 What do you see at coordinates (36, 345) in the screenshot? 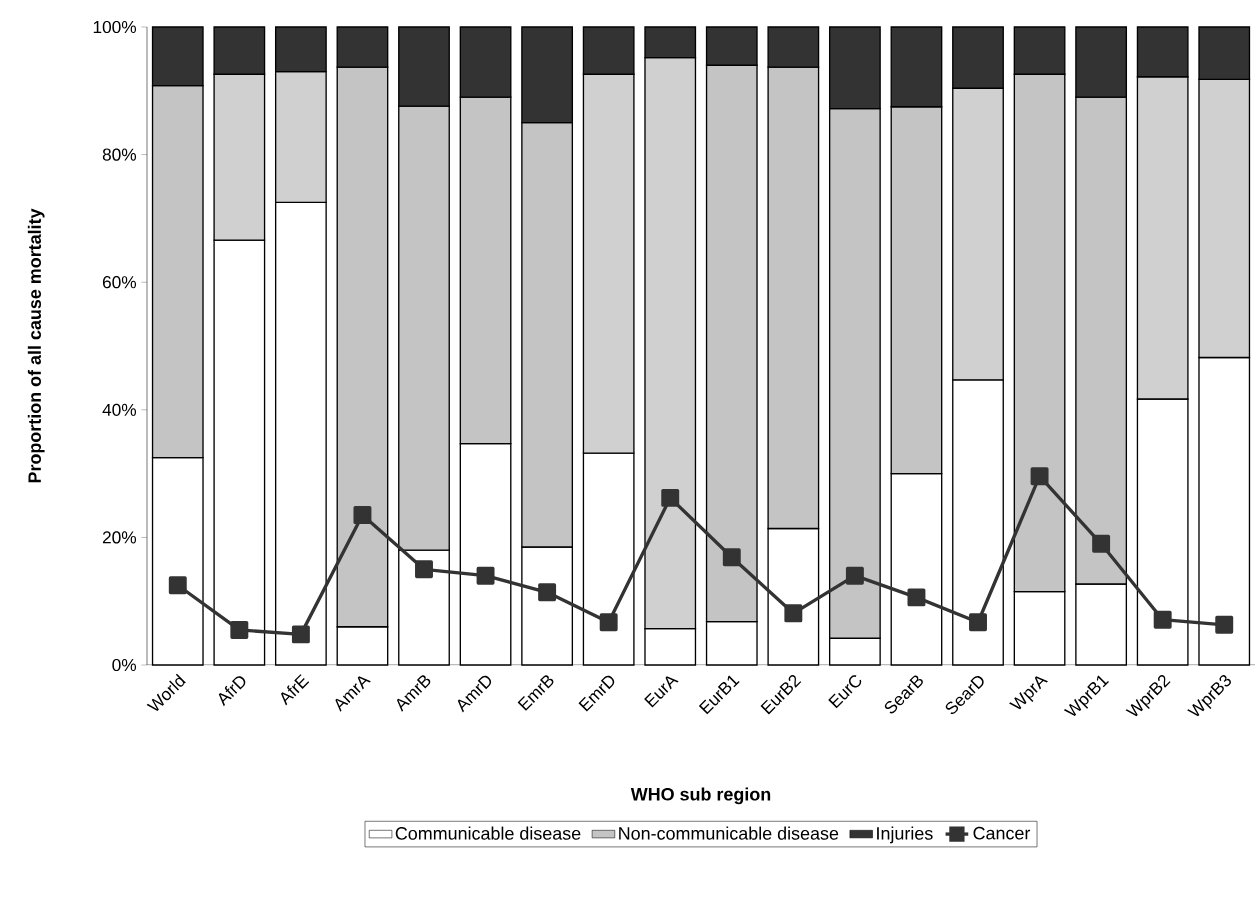
I see `y-axis-title: Proportion of all cause mortality` at bounding box center [36, 345].